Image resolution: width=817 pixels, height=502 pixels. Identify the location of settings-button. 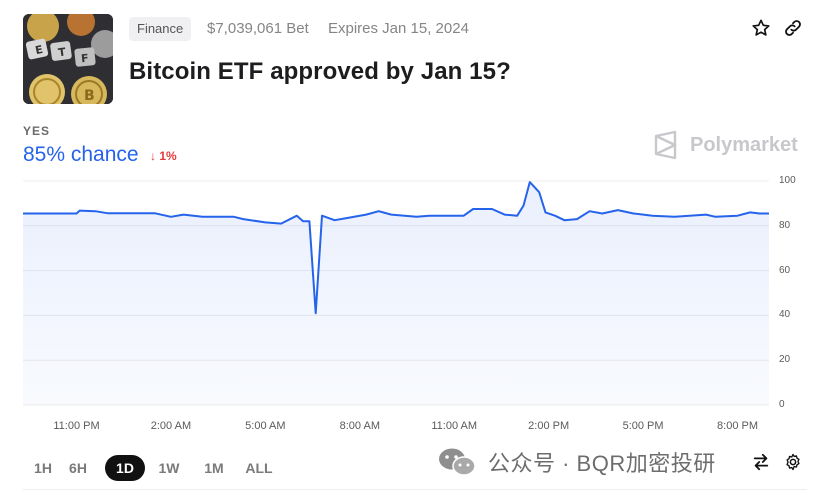
(793, 462).